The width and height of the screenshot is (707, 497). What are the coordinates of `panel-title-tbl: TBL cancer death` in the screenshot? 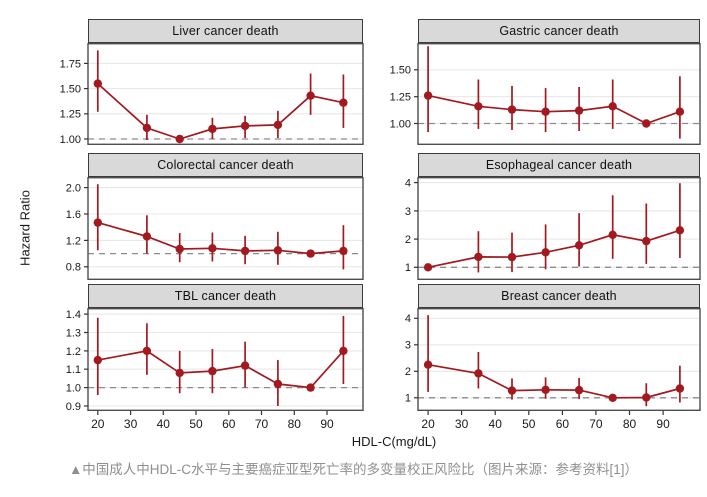 It's located at (225, 296).